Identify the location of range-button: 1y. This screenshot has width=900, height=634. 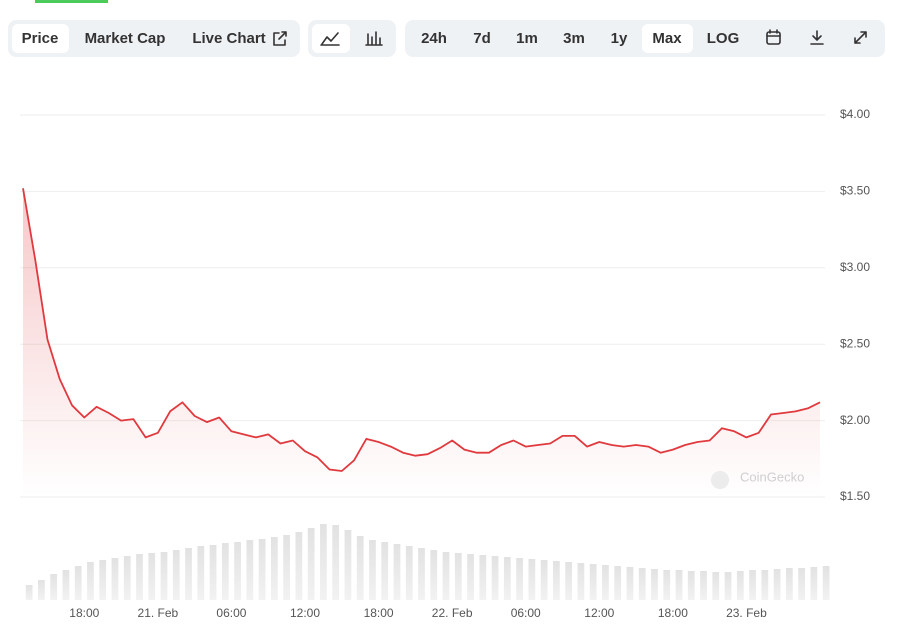
(619, 38).